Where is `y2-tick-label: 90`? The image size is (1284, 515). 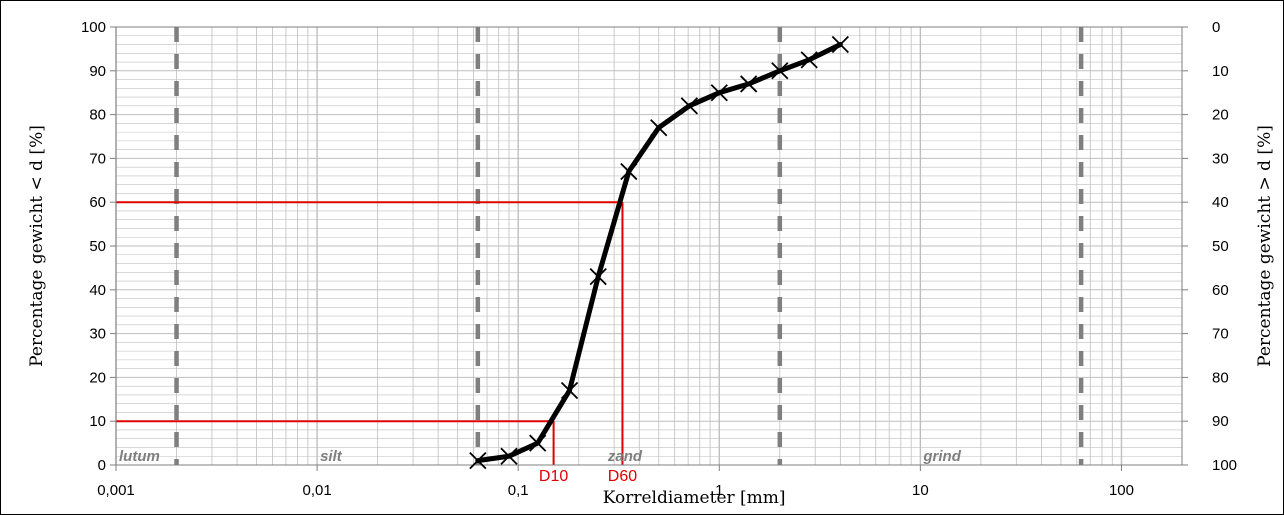 y2-tick-label: 90 is located at coordinates (1220, 421).